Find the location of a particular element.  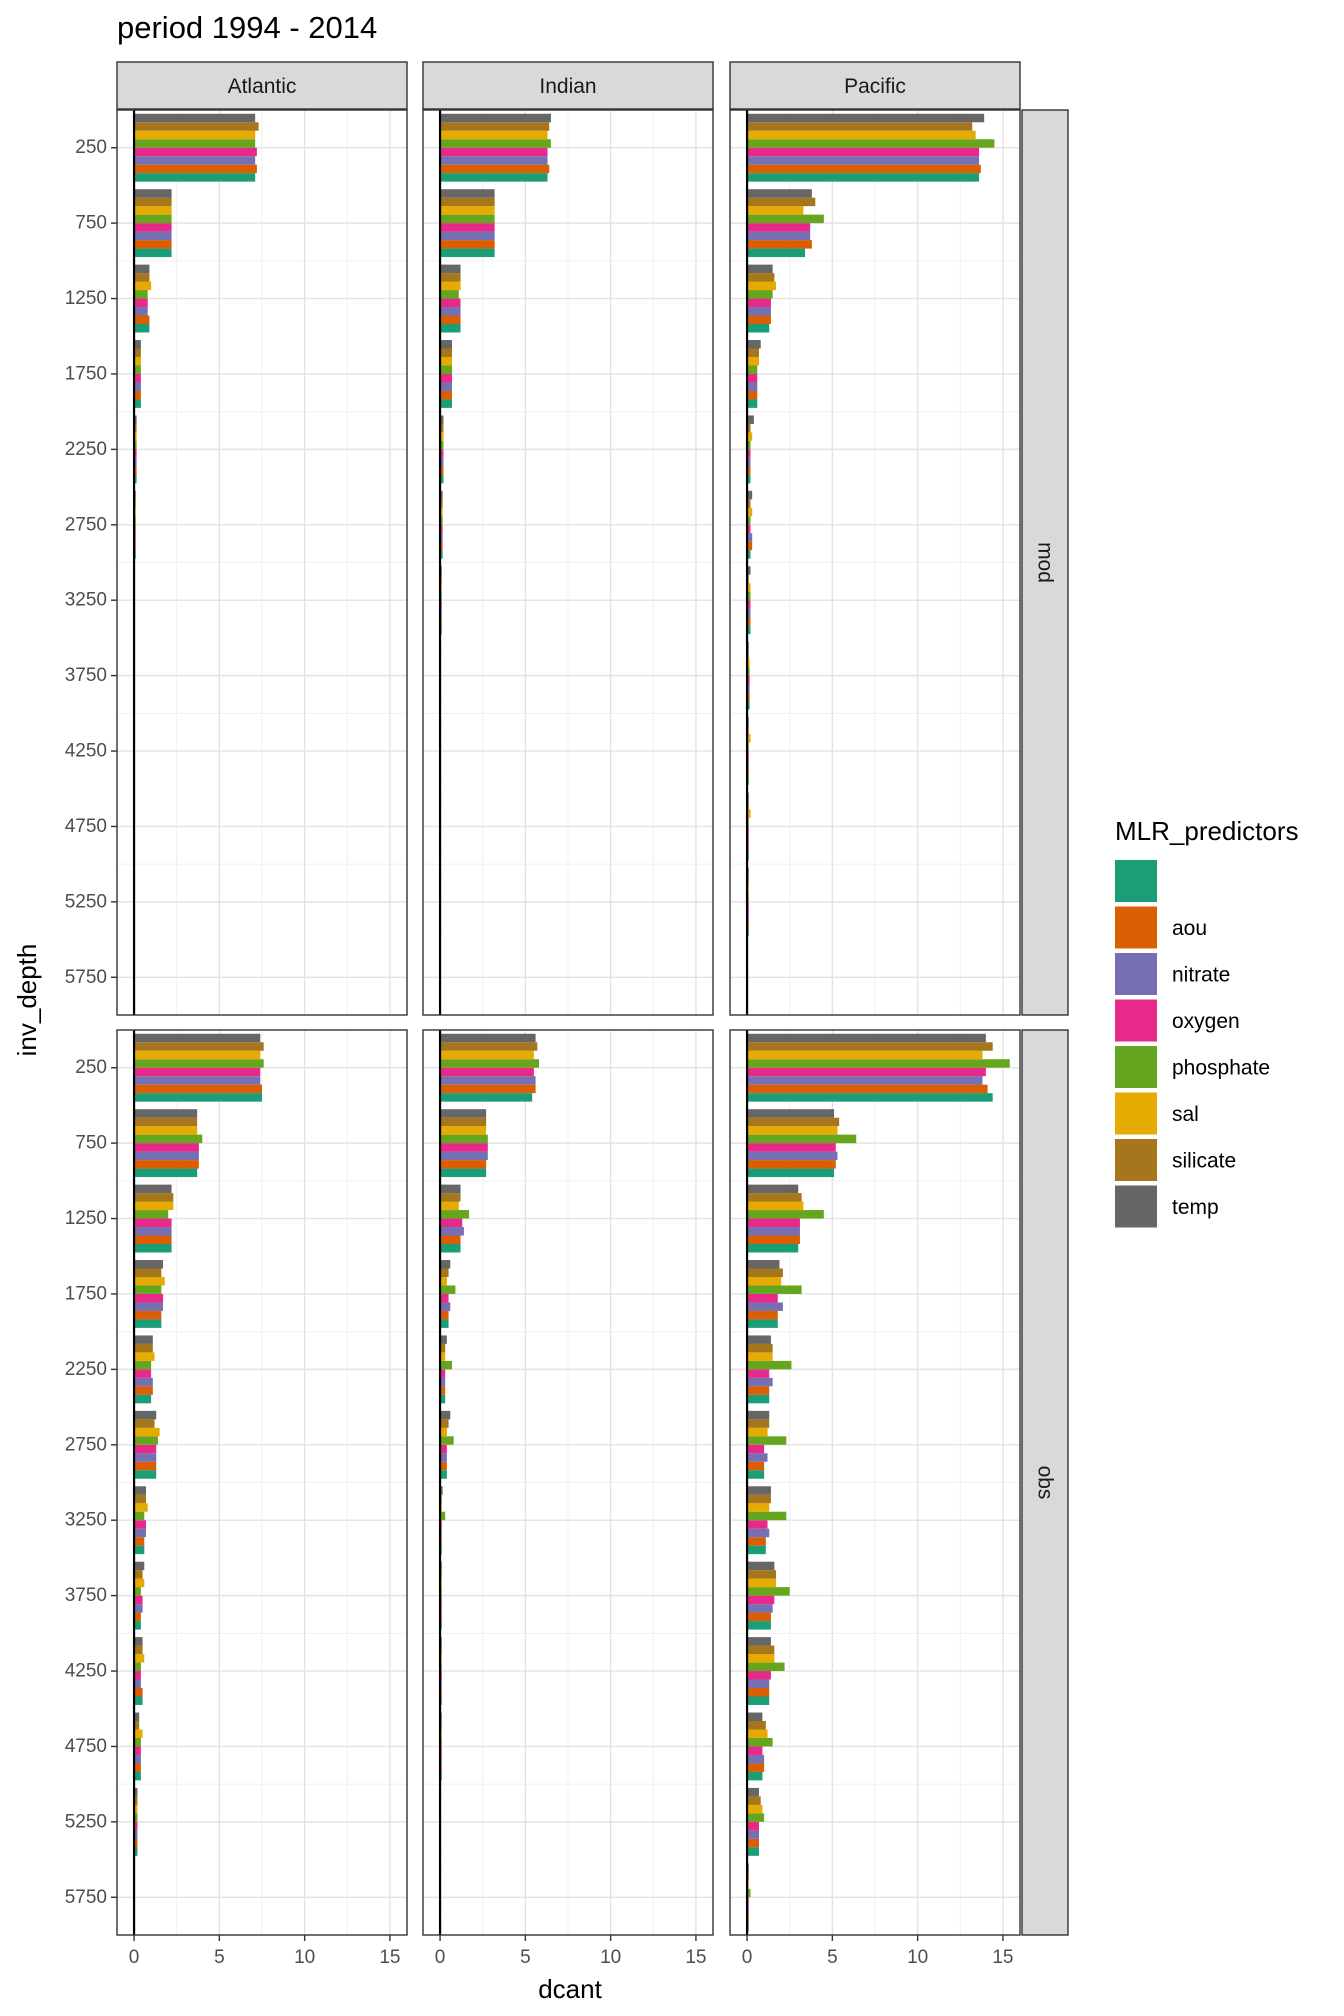

strip-indian is located at coordinates (568, 85).